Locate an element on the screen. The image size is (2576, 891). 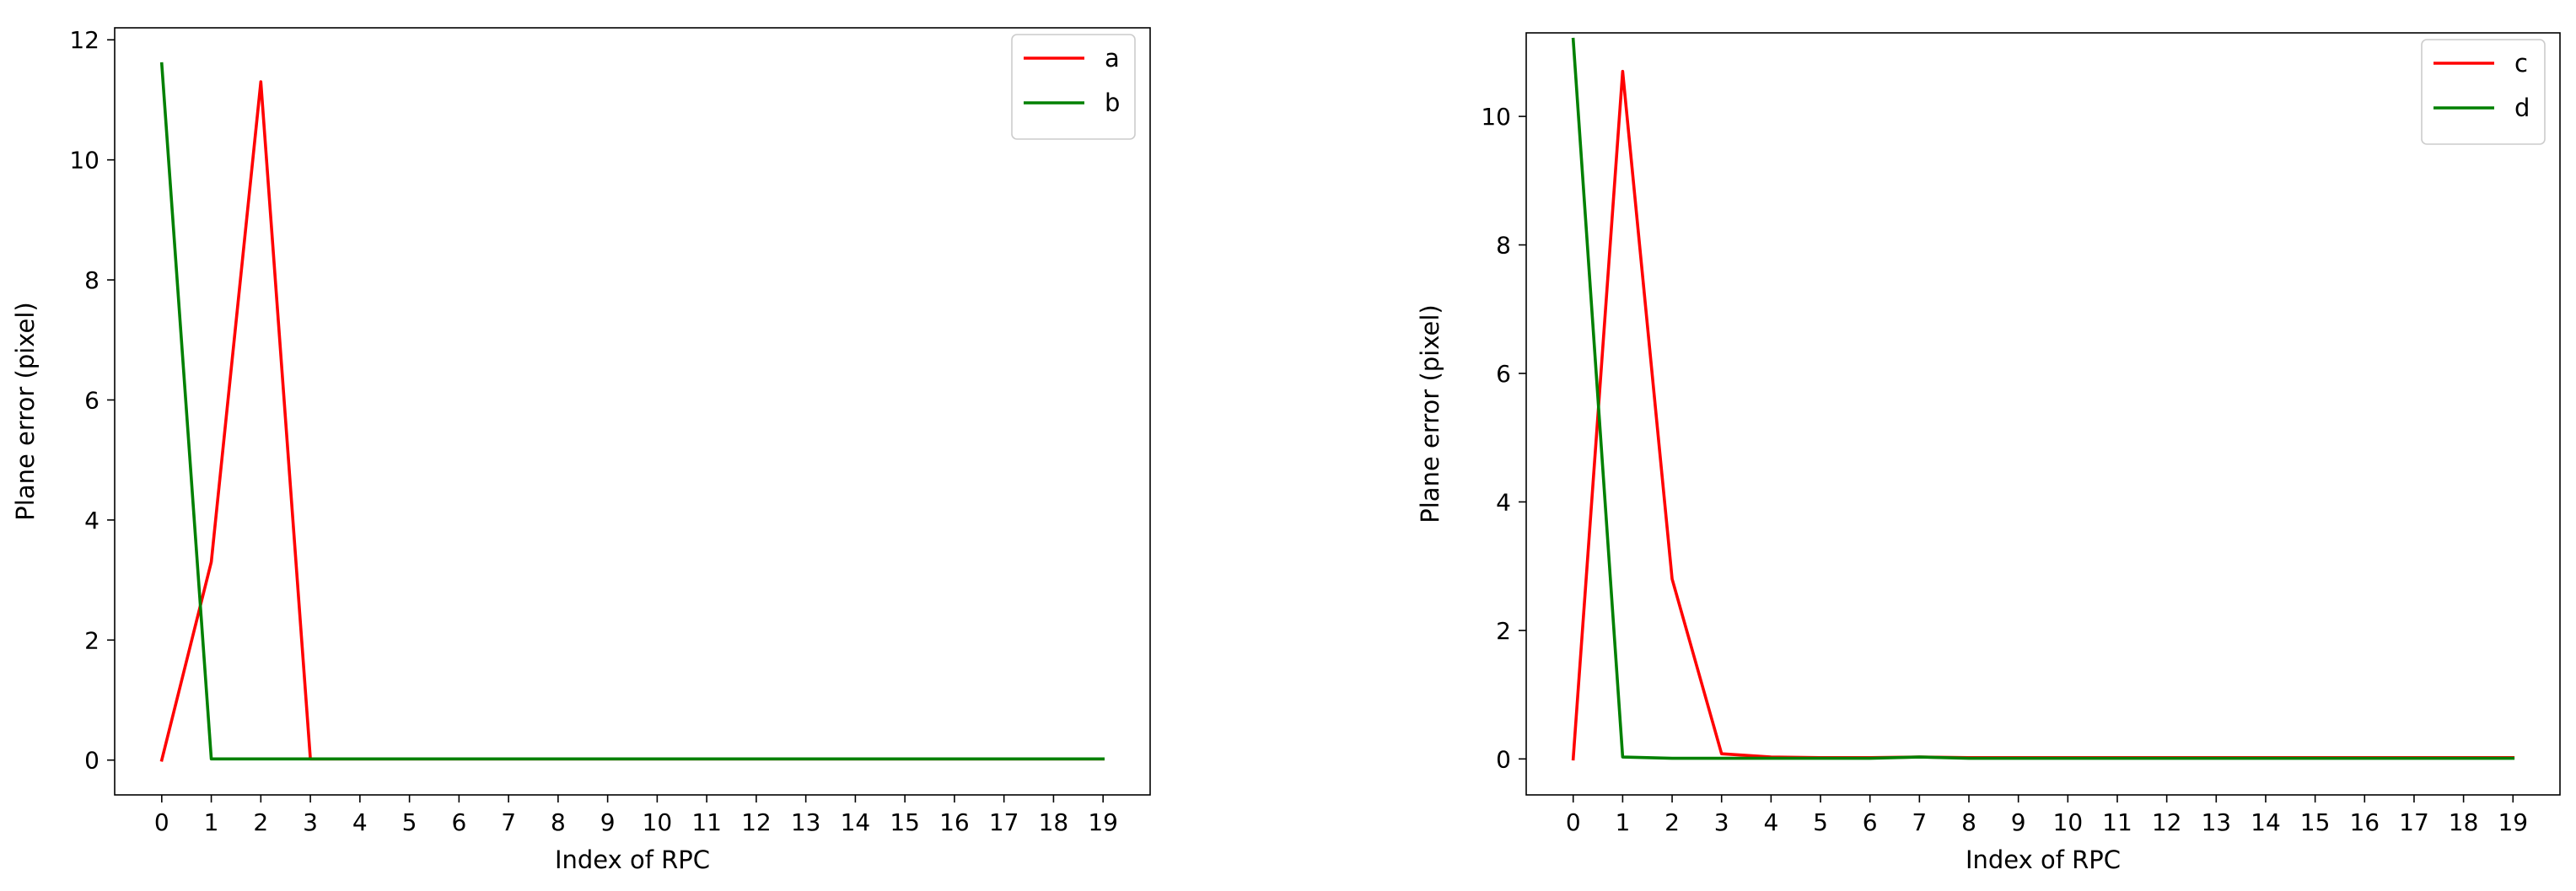
legend: ab is located at coordinates (1073, 87).